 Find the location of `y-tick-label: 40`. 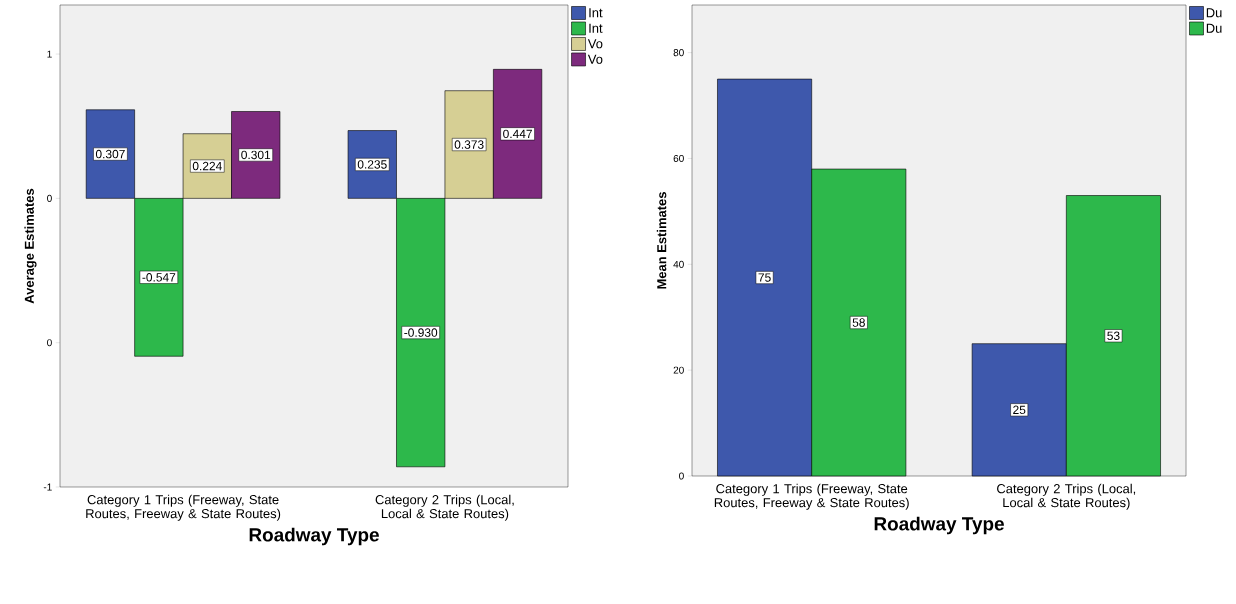

y-tick-label: 40 is located at coordinates (678, 264).